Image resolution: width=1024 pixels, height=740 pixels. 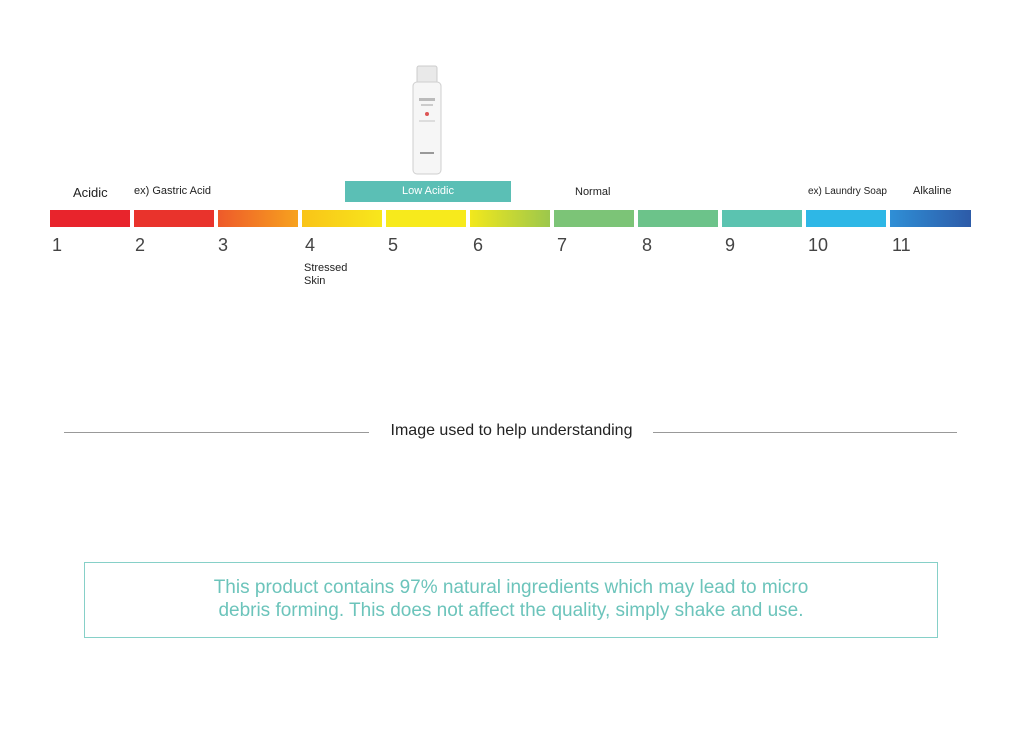 I want to click on ph-number: 8, so click(x=647, y=245).